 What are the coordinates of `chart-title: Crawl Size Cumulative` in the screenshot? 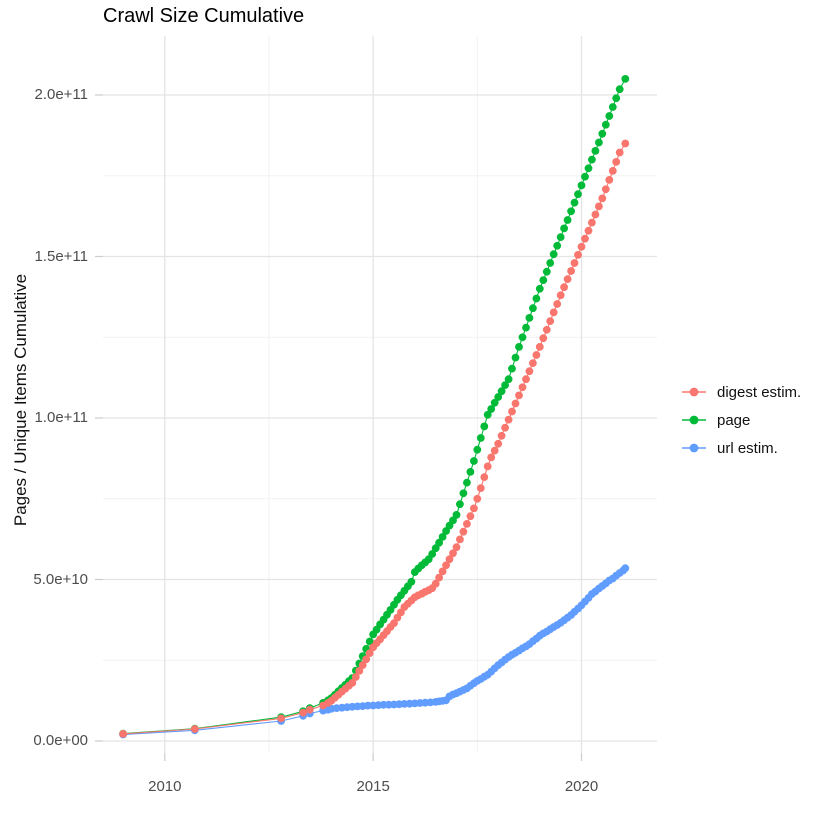 It's located at (204, 16).